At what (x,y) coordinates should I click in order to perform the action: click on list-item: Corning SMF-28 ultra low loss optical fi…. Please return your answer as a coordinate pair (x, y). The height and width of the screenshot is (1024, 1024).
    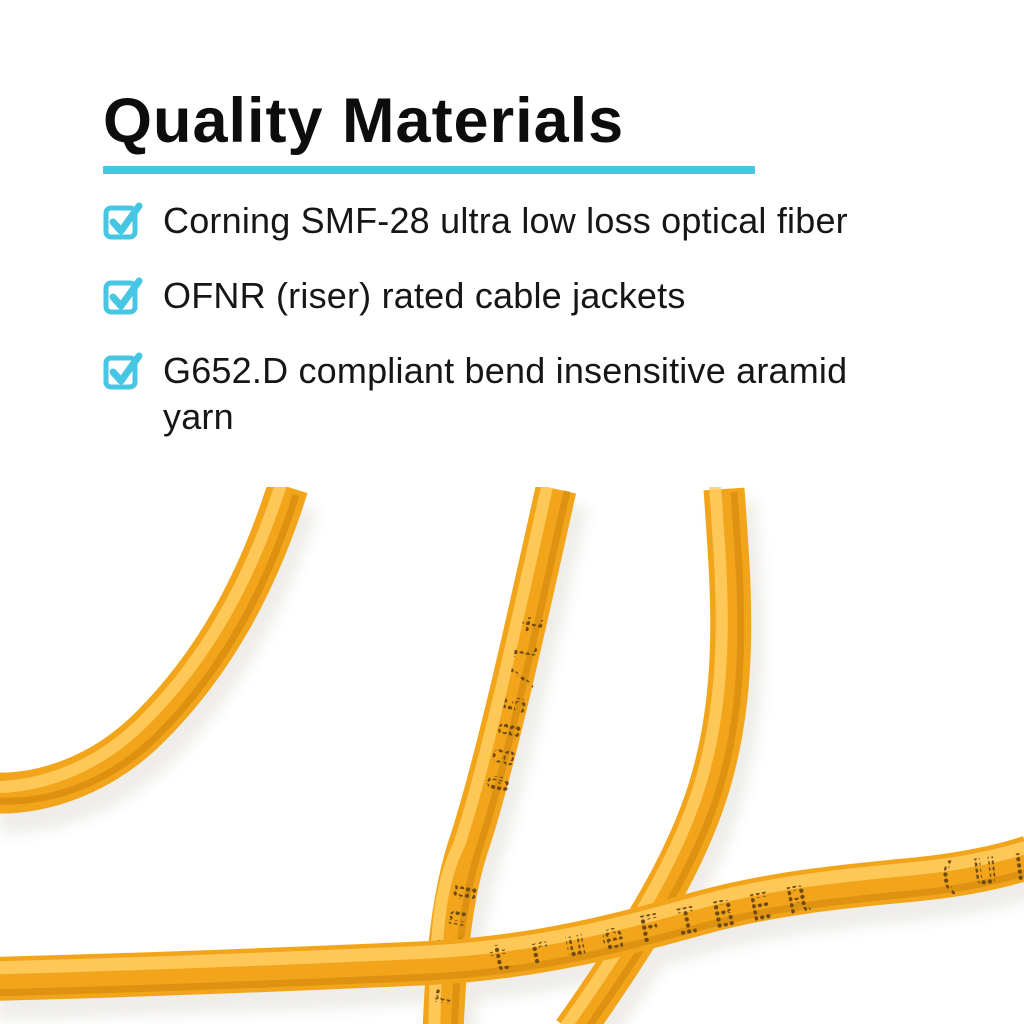
    Looking at the image, I should click on (518, 221).